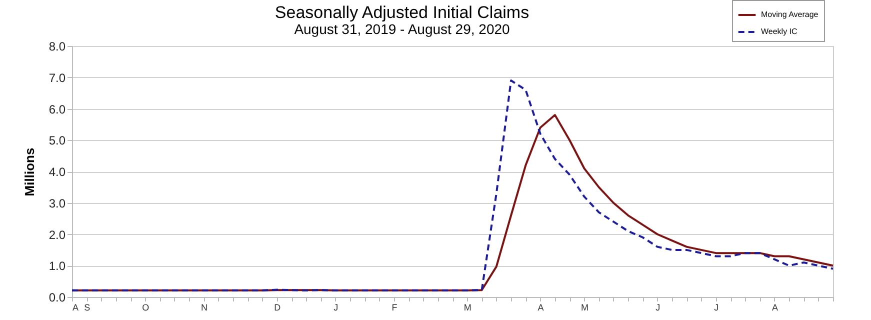 The height and width of the screenshot is (320, 871). Describe the element at coordinates (29, 172) in the screenshot. I see `y-axis-title: Millions` at that location.